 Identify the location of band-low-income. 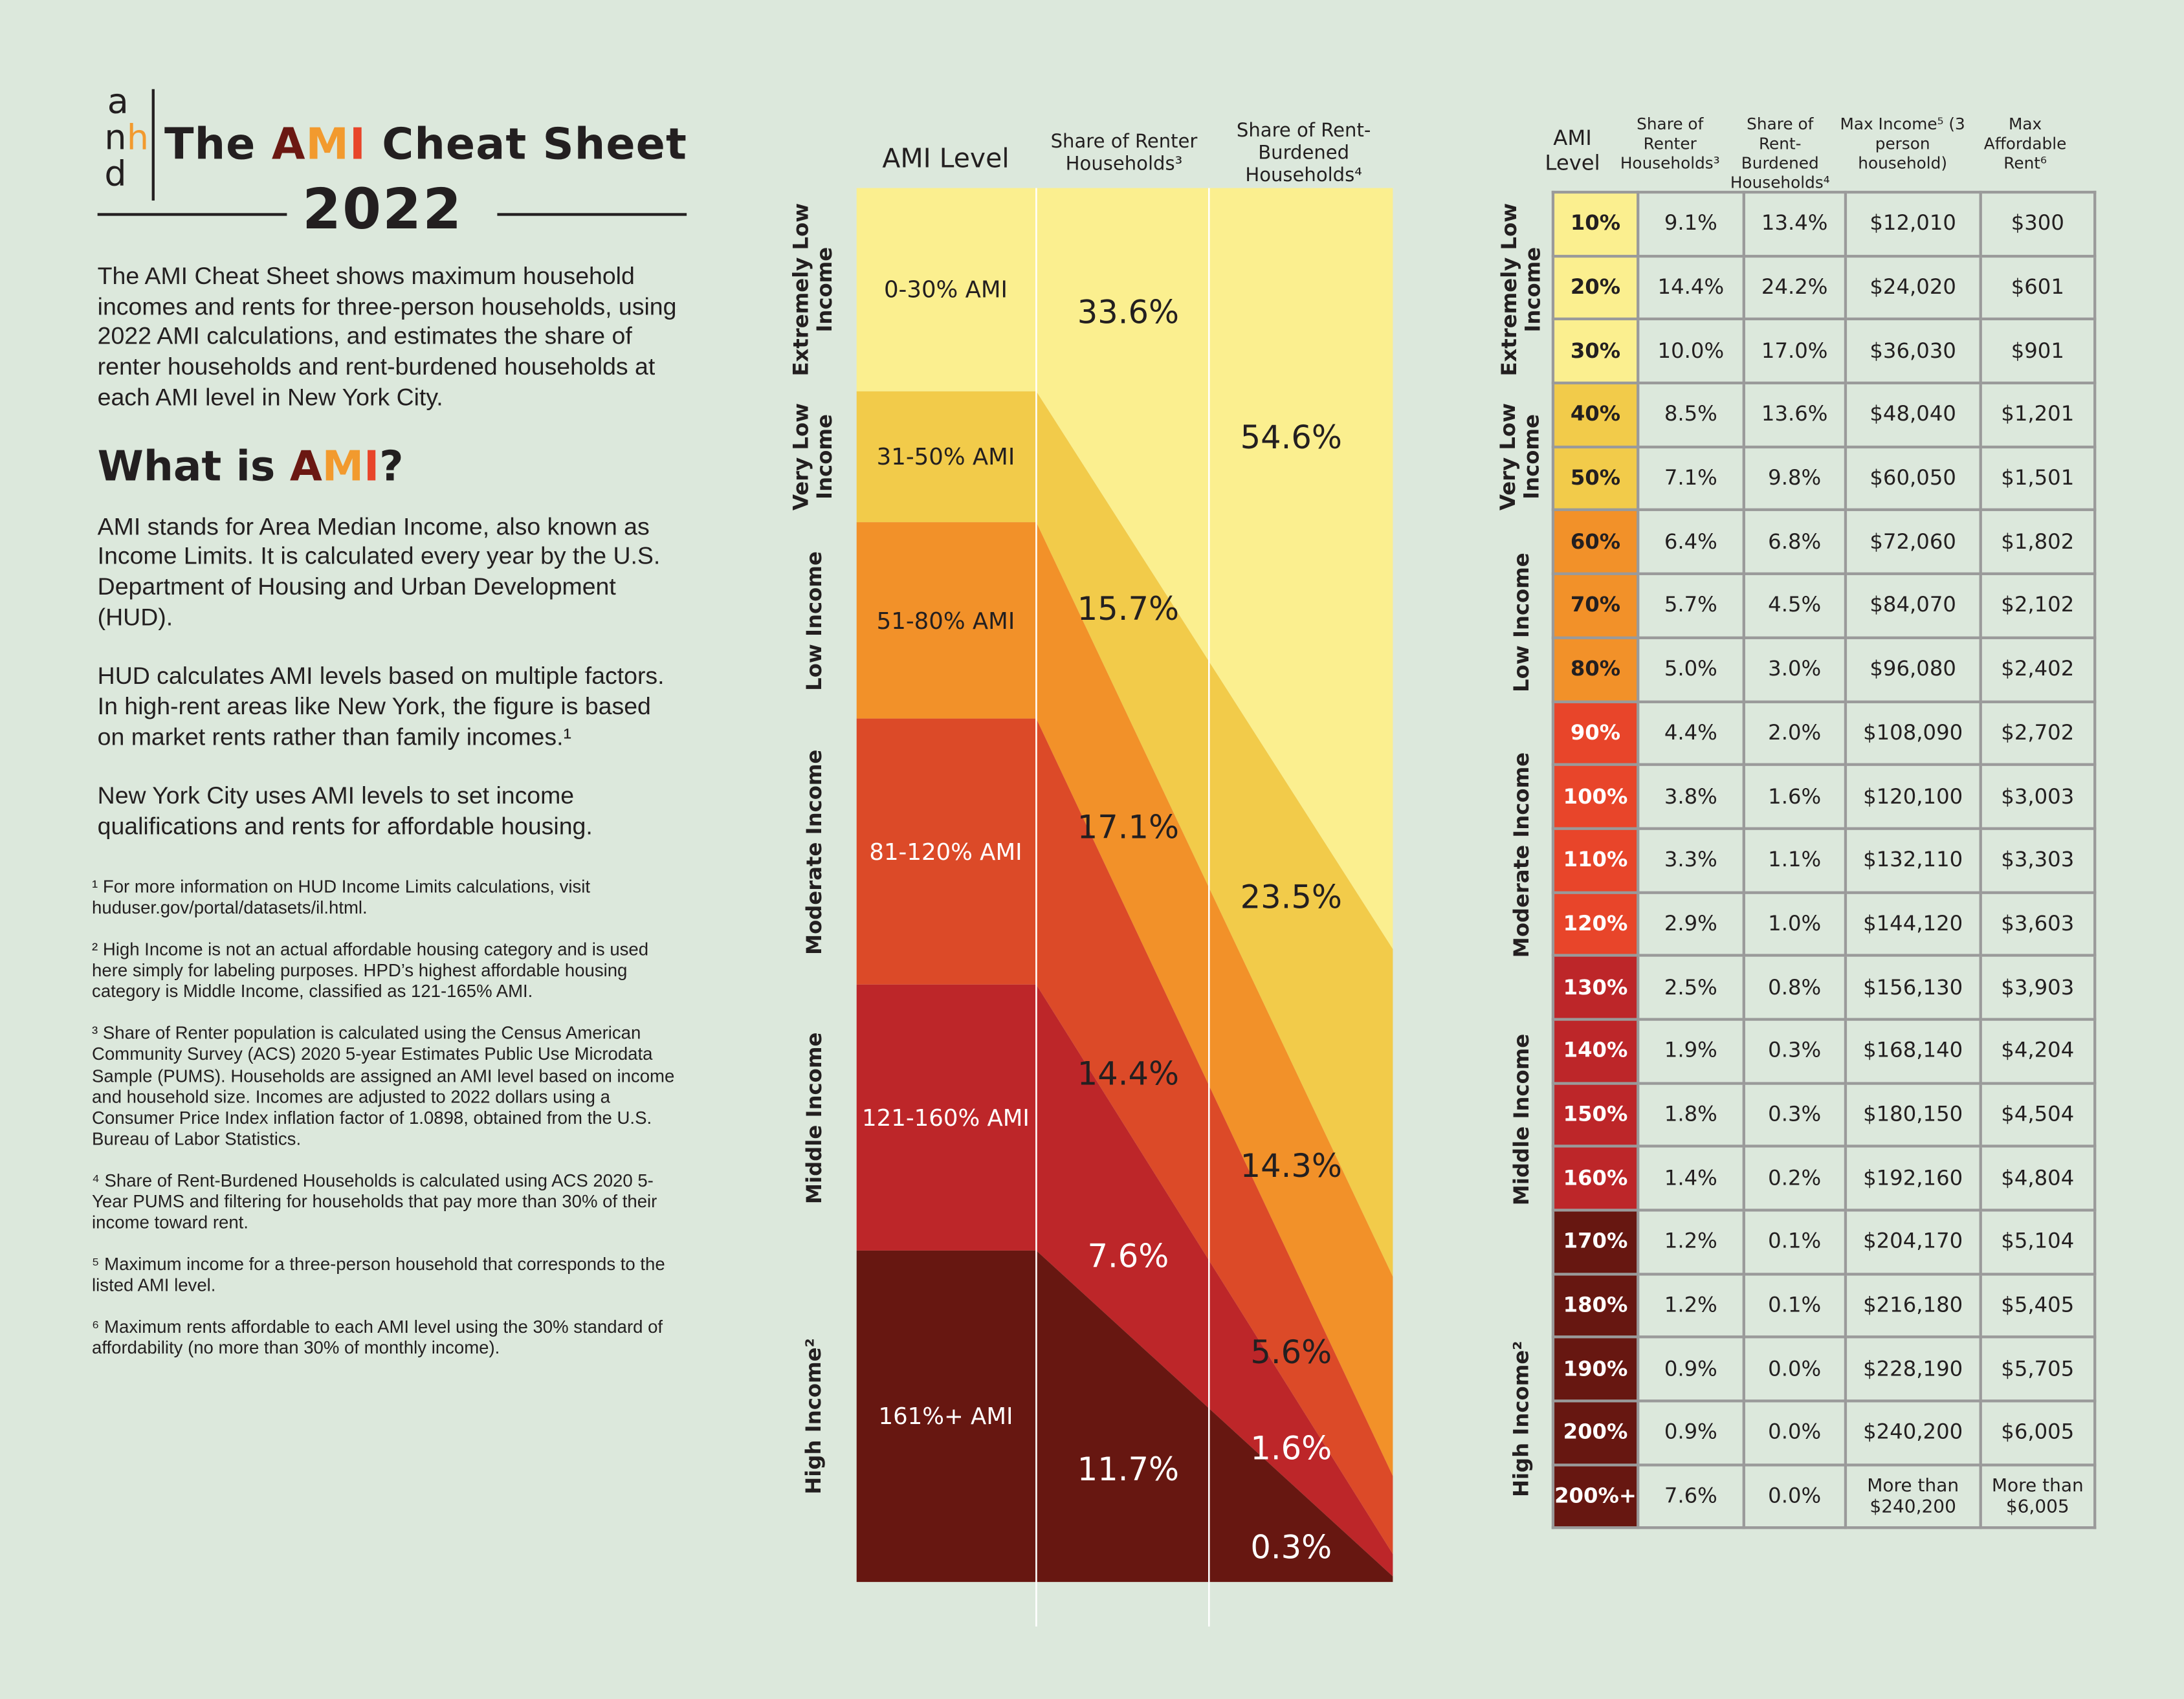
(1124, 999).